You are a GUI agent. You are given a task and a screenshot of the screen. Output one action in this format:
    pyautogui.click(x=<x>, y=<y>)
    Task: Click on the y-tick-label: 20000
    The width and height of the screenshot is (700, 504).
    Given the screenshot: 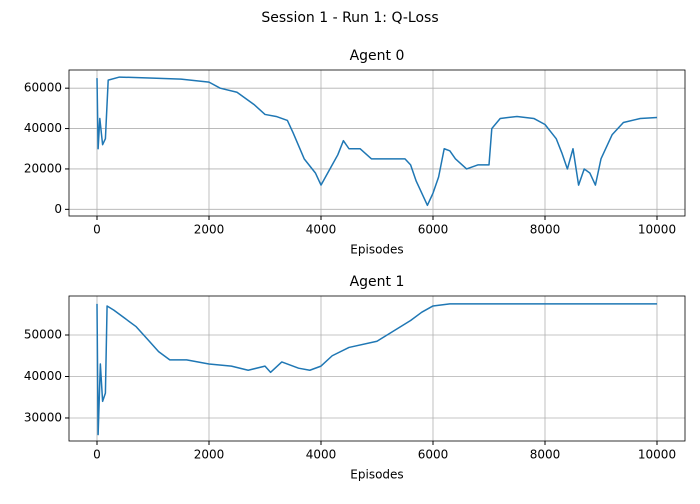 What is the action you would take?
    pyautogui.click(x=43, y=168)
    